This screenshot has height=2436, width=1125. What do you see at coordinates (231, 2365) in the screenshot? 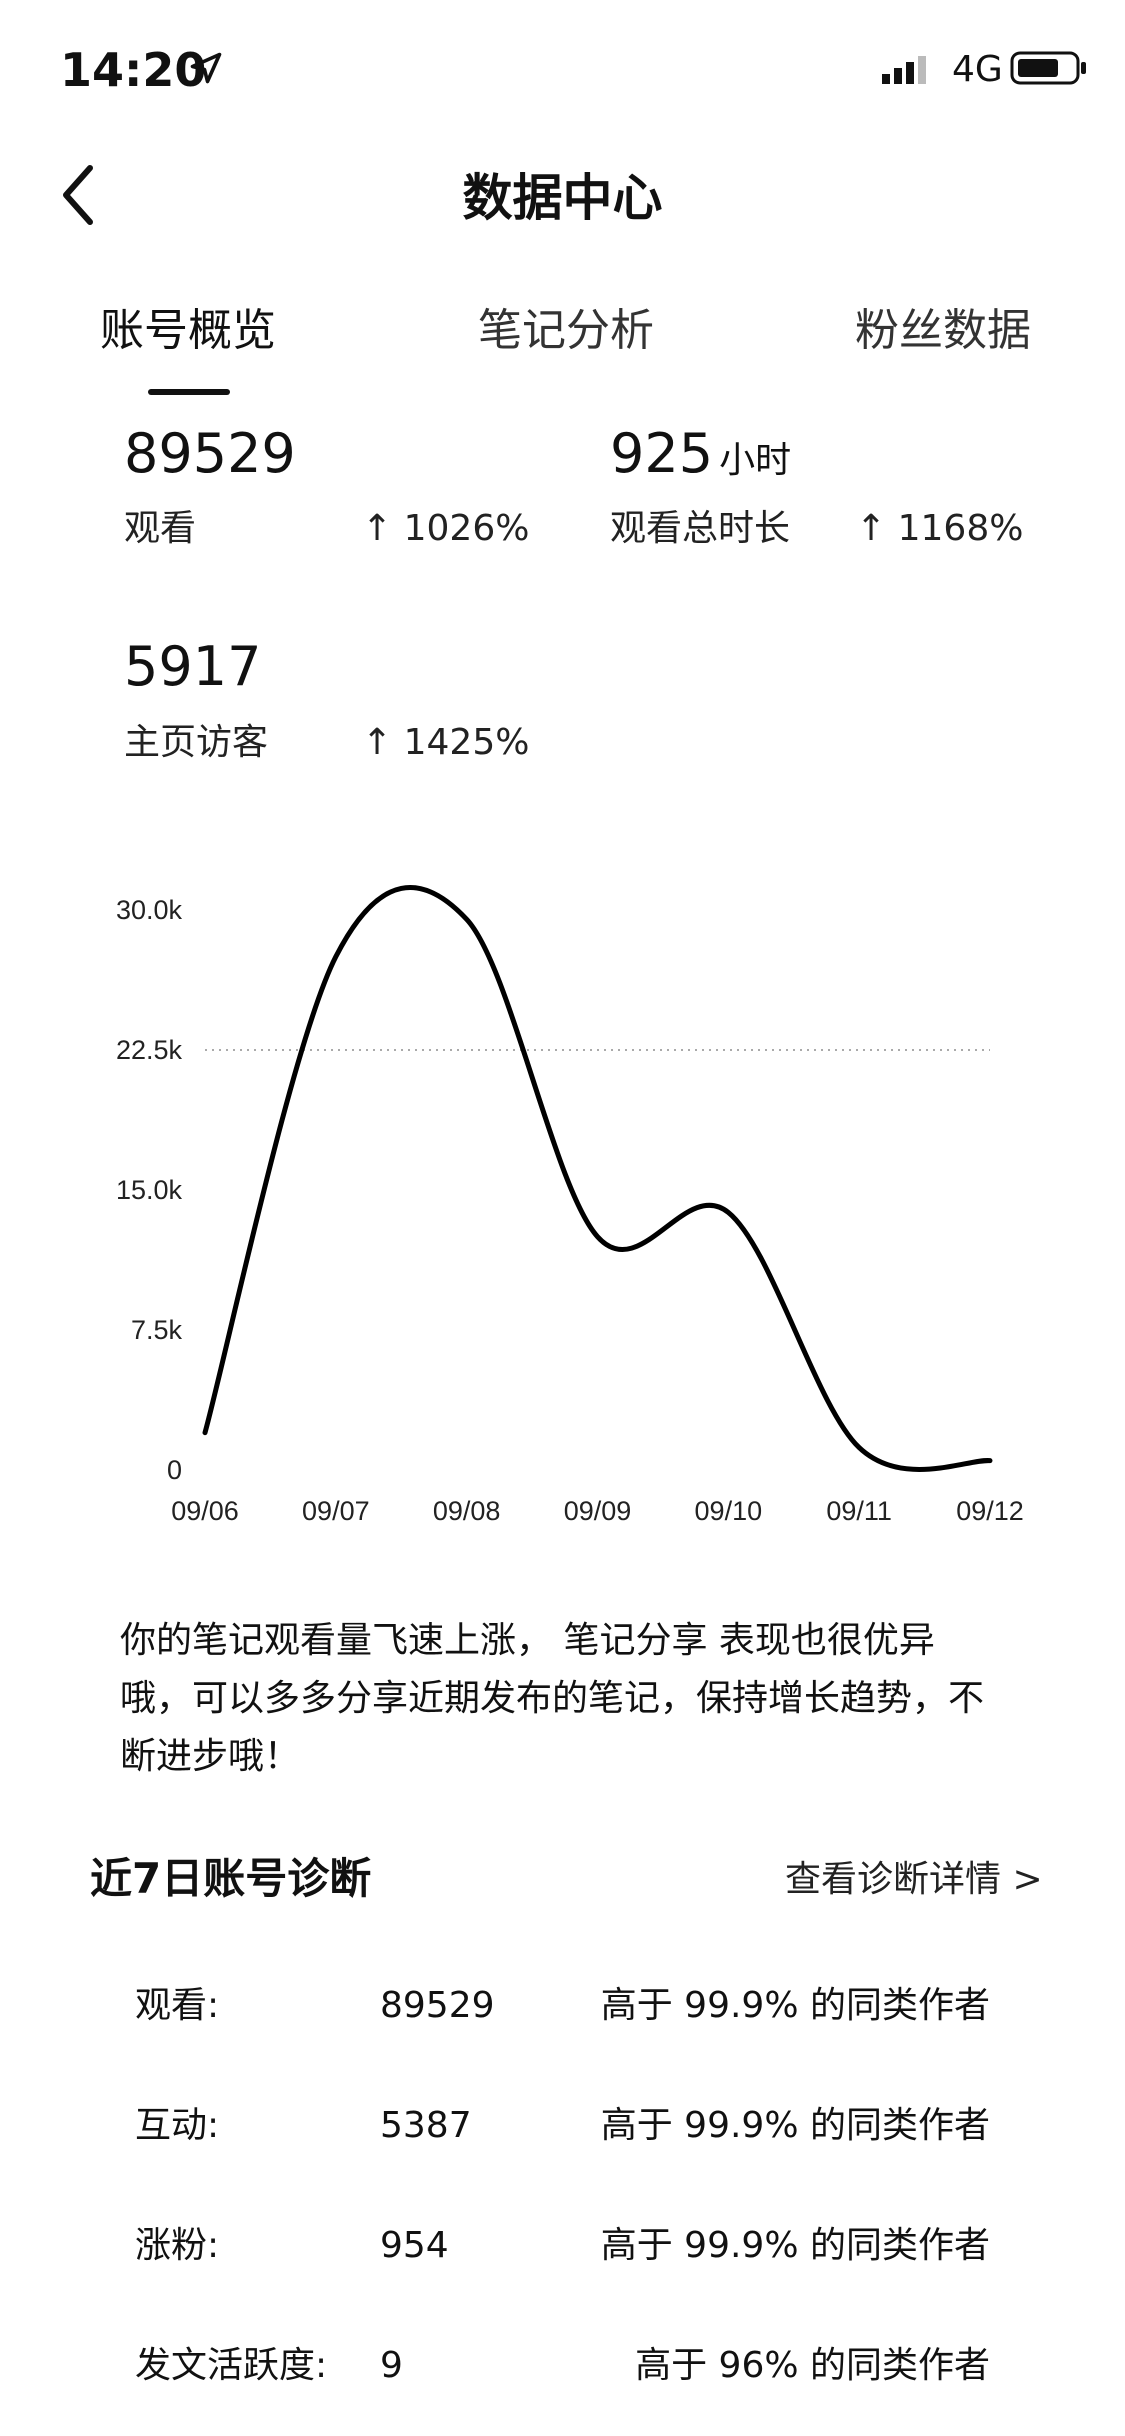
I see `diag-activity-label: 发文活跃度:` at bounding box center [231, 2365].